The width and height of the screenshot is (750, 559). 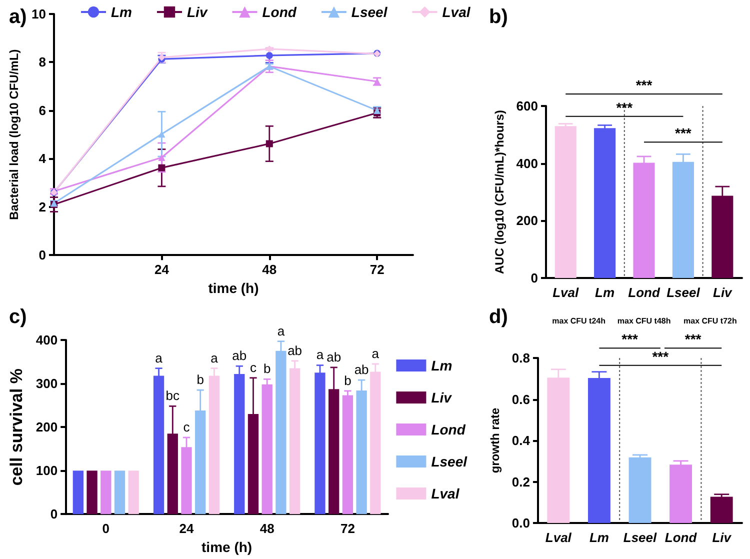 What do you see at coordinates (495, 441) in the screenshot?
I see `y-axis-title: growth rate` at bounding box center [495, 441].